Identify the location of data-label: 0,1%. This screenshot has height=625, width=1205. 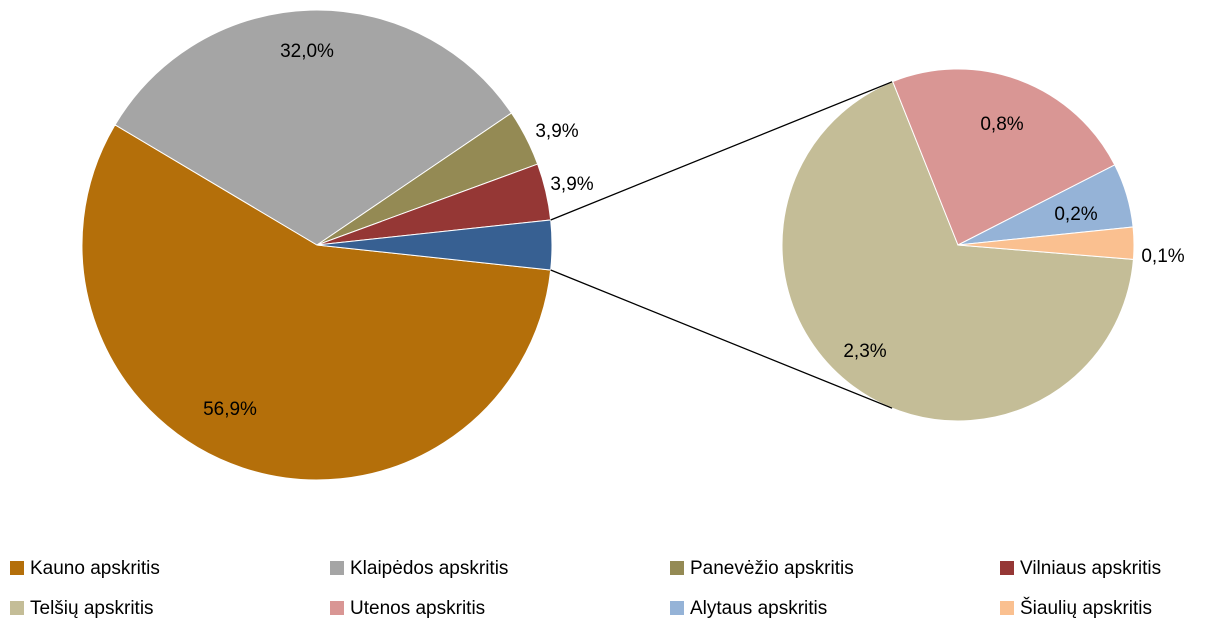
(1162, 256).